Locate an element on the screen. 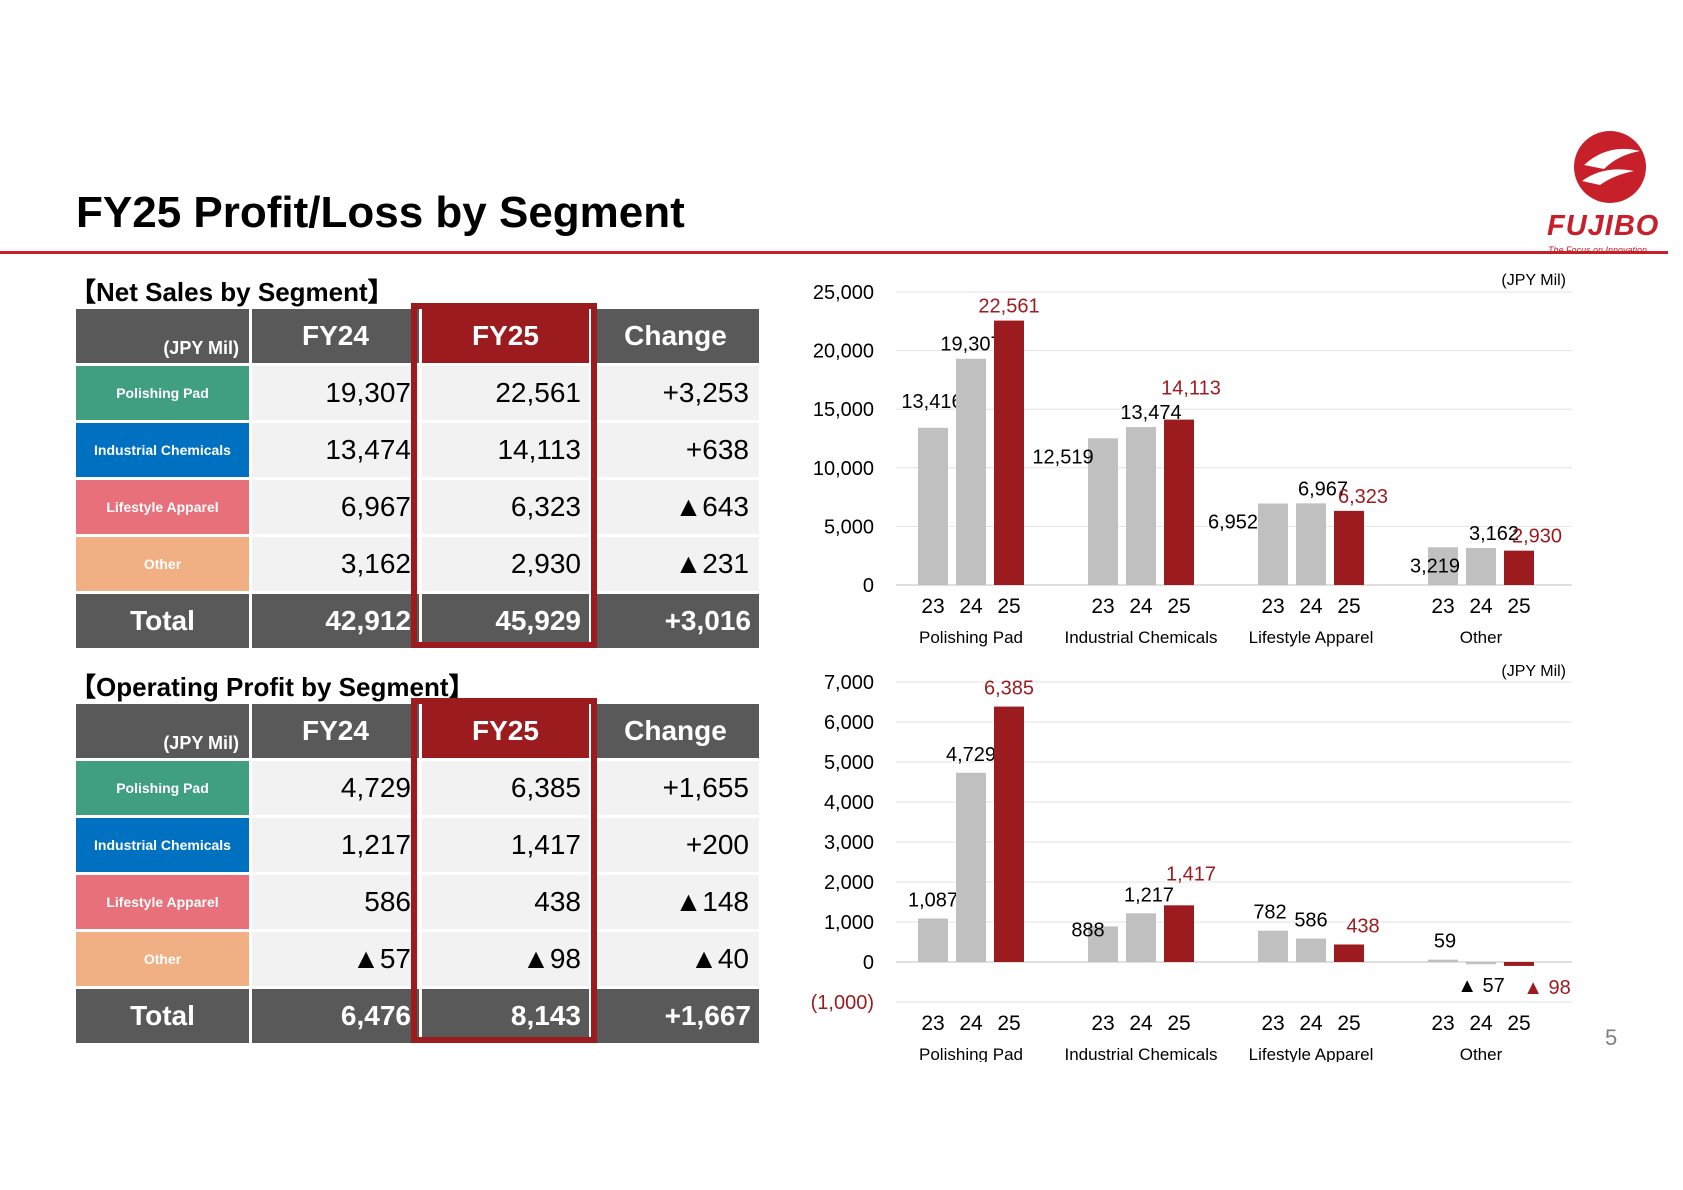 The image size is (1683, 1190). y-tick-label: 4,000 is located at coordinates (849, 803).